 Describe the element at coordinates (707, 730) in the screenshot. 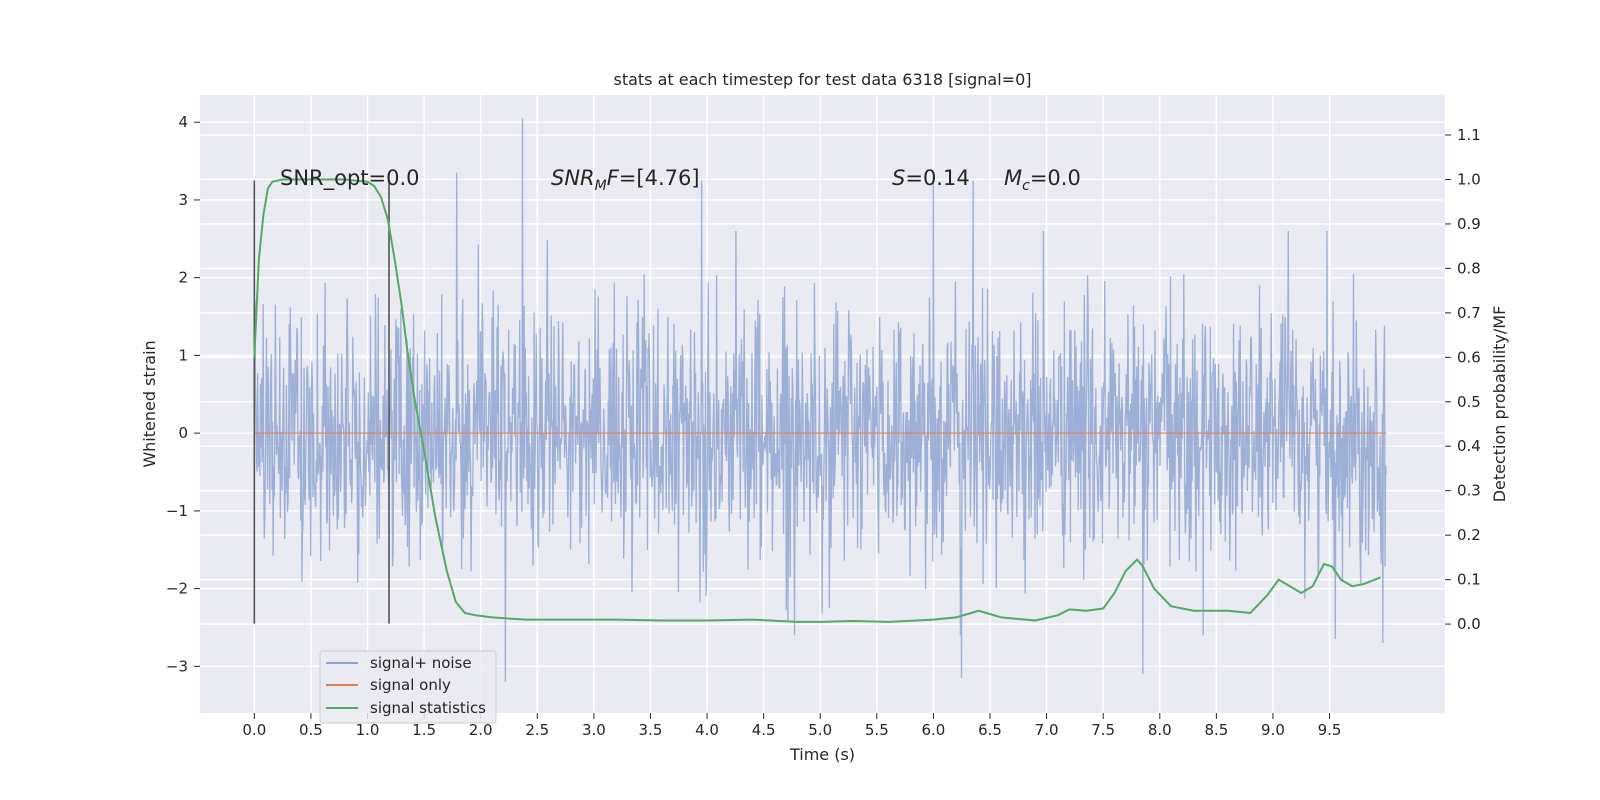

I see `x-tick-label: 4.0` at that location.